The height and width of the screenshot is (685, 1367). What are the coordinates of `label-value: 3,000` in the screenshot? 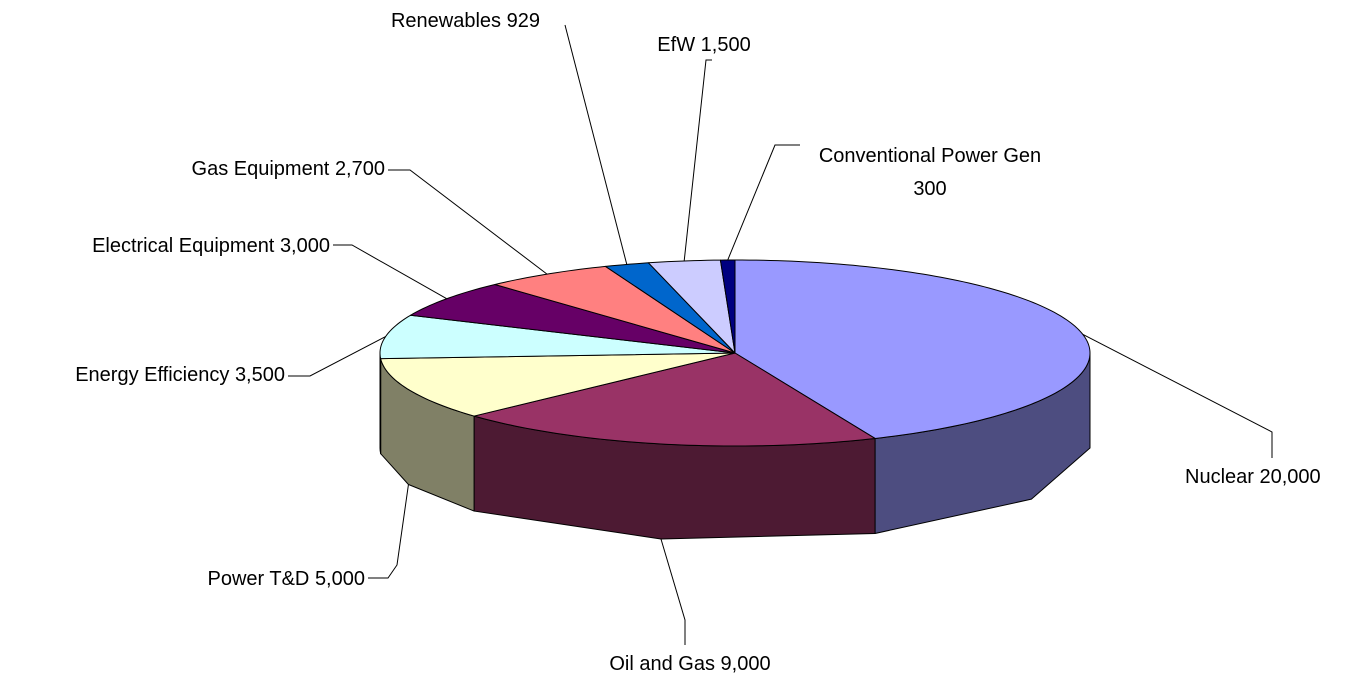 It's located at (305, 246).